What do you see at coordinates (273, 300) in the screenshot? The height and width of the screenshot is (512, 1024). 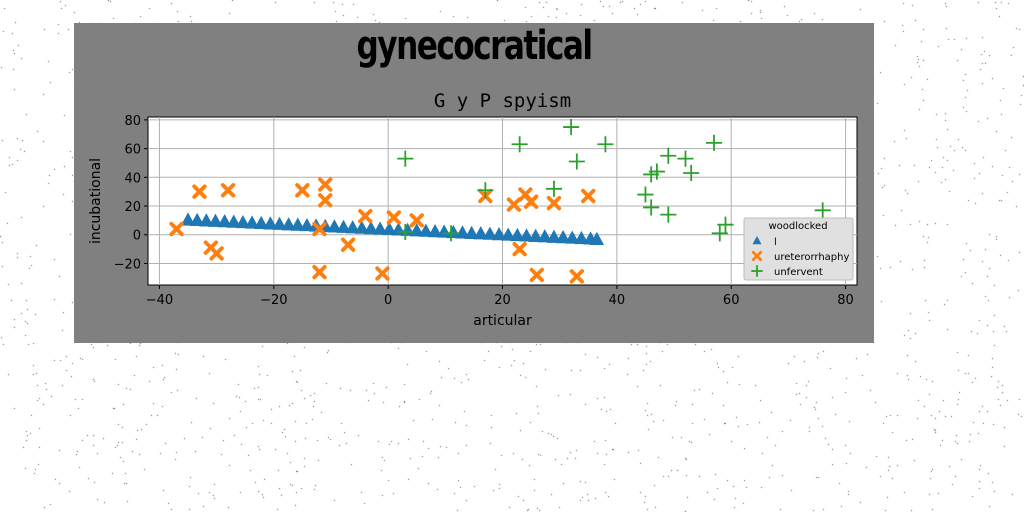 I see `x-tick-label: −20` at bounding box center [273, 300].